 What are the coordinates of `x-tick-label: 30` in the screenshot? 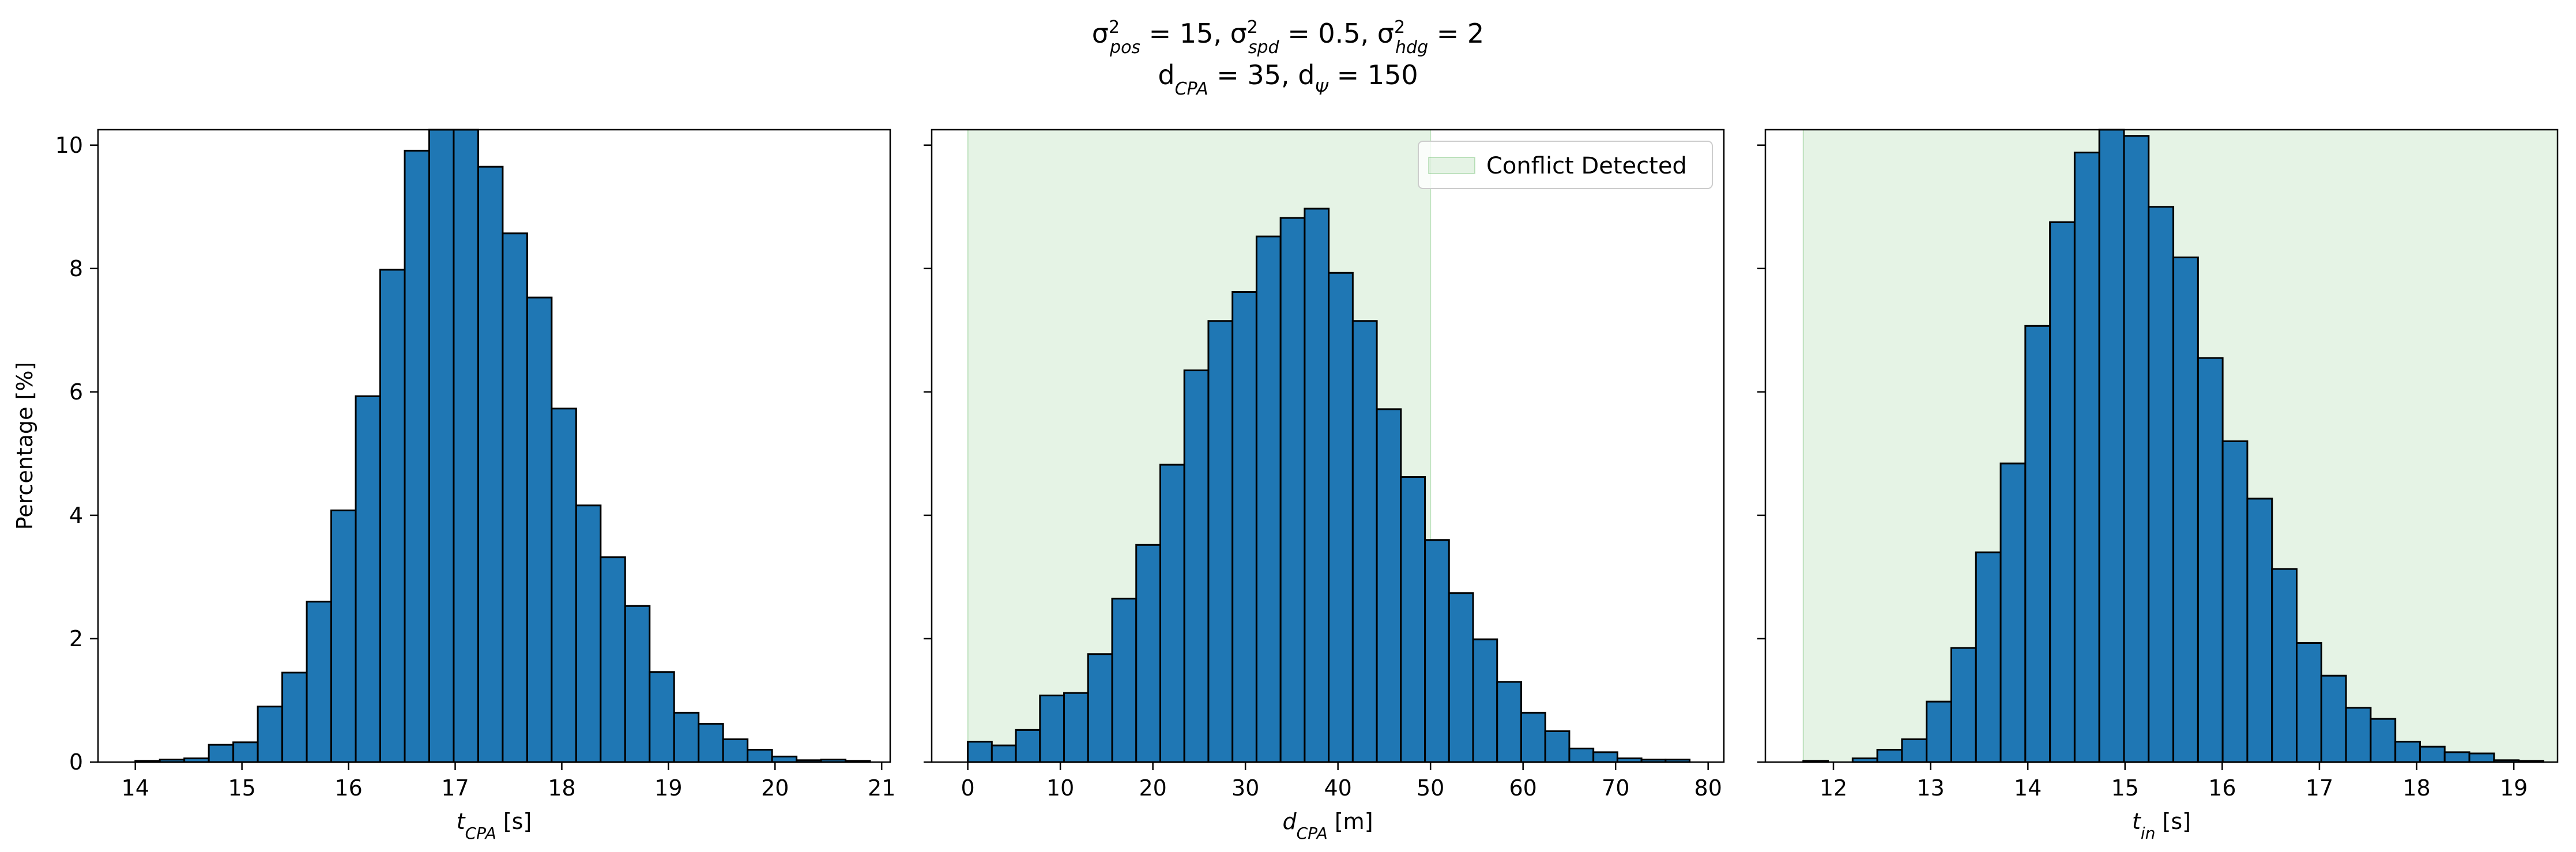 It's located at (1245, 788).